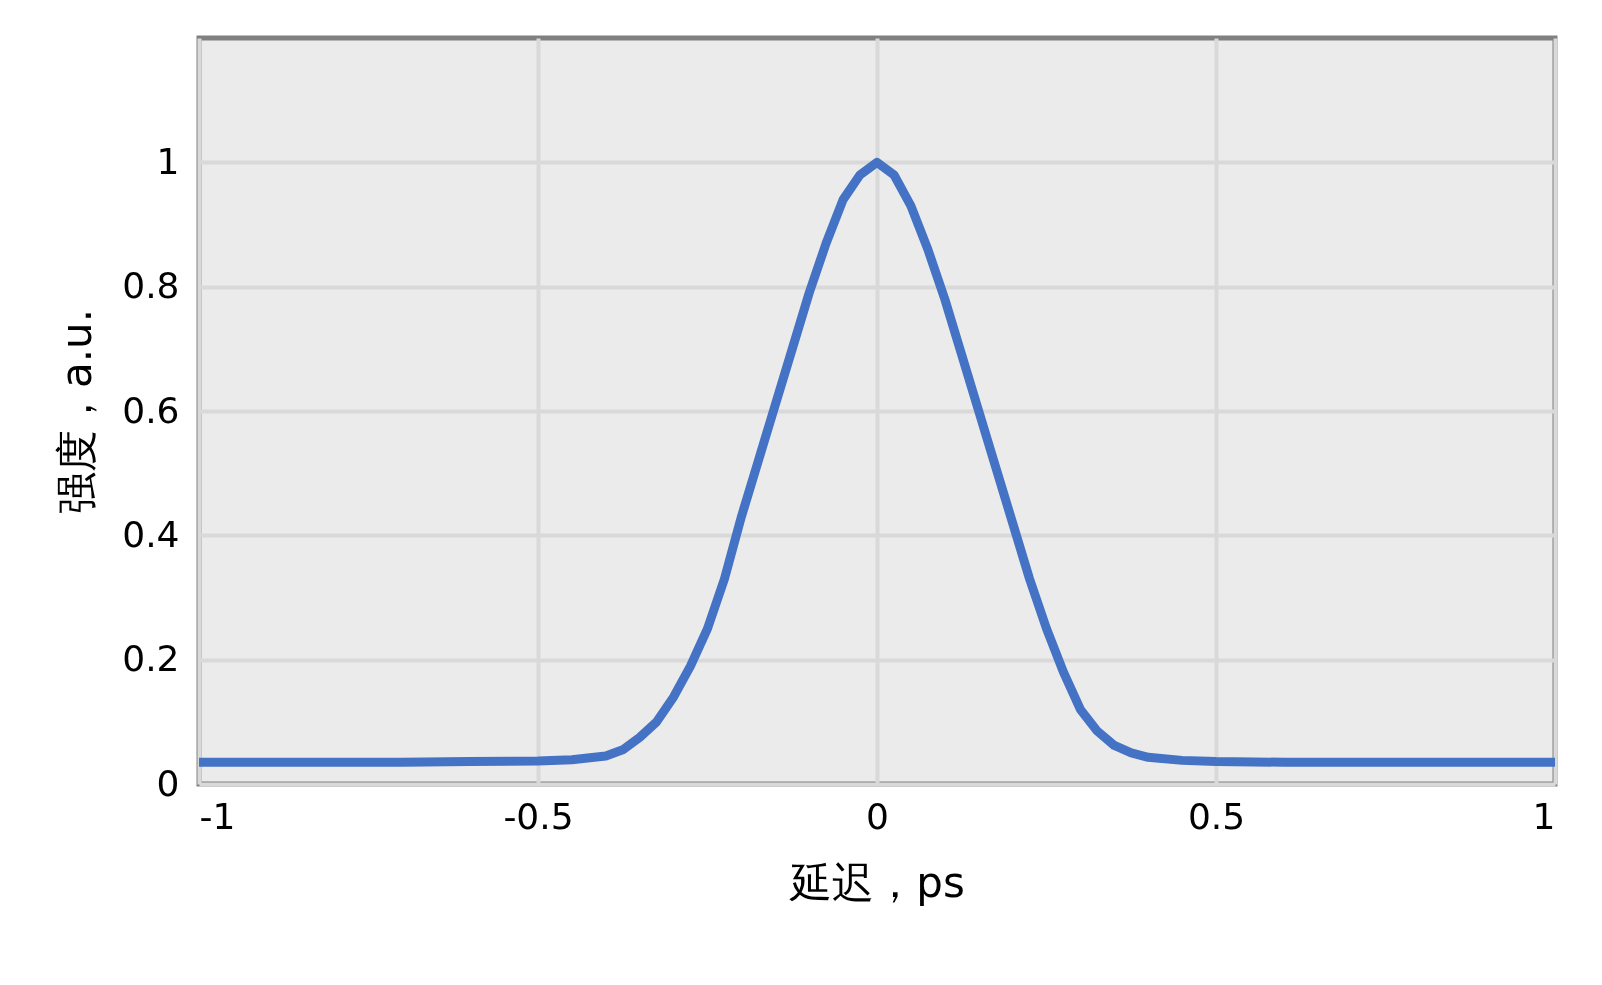  I want to click on y-tick-label: 1, so click(168, 161).